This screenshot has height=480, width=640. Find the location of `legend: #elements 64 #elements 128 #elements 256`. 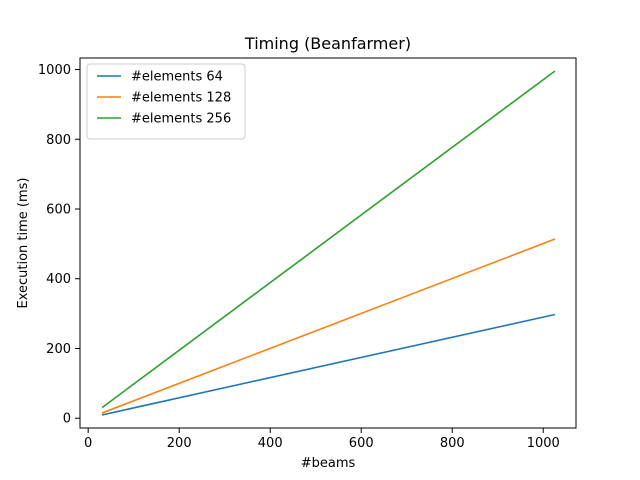

legend: #elements 64 #elements 128 #elements 256 is located at coordinates (166, 101).